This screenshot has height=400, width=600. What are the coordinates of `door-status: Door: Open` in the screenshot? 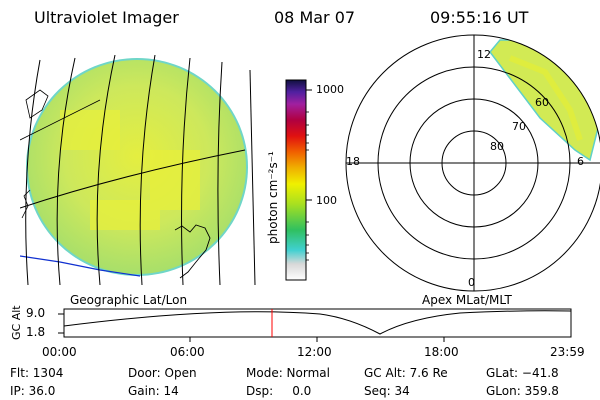 It's located at (162, 373).